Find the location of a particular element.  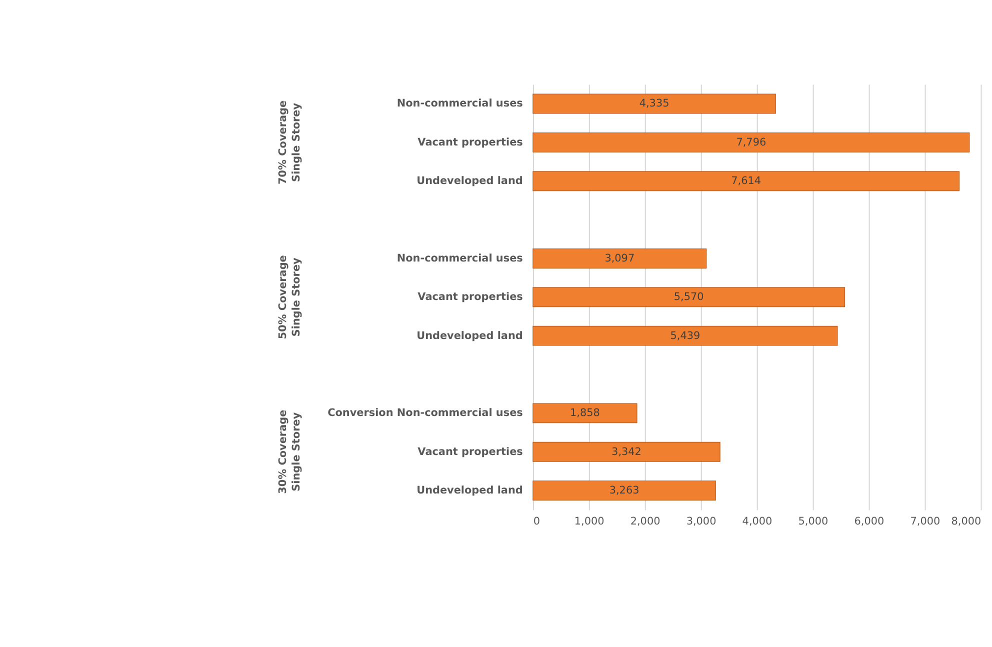

text: 30% Coverage Single Storey is located at coordinates (289, 452).